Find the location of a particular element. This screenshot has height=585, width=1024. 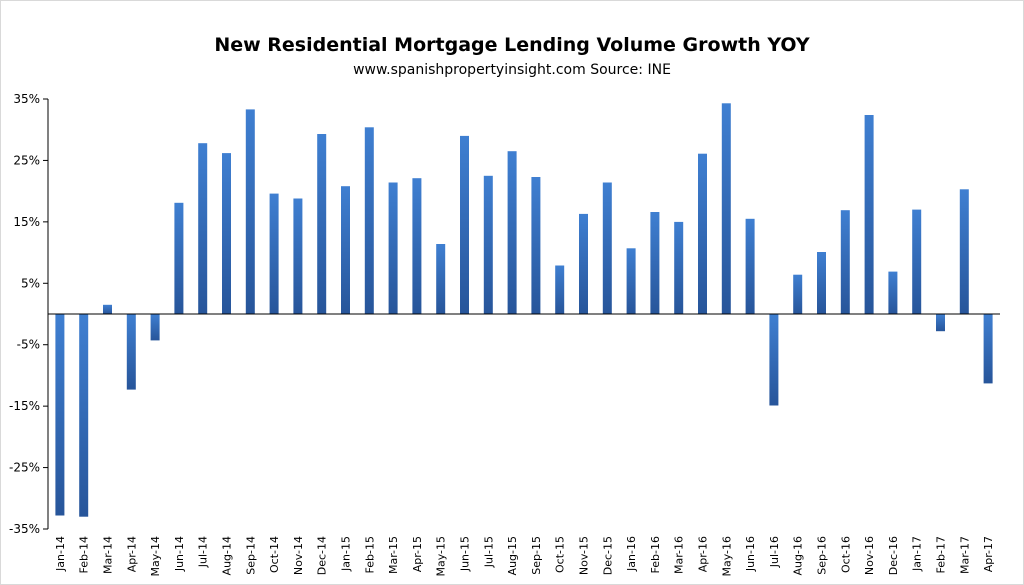

x-tick-label: May-14 is located at coordinates (155, 556).